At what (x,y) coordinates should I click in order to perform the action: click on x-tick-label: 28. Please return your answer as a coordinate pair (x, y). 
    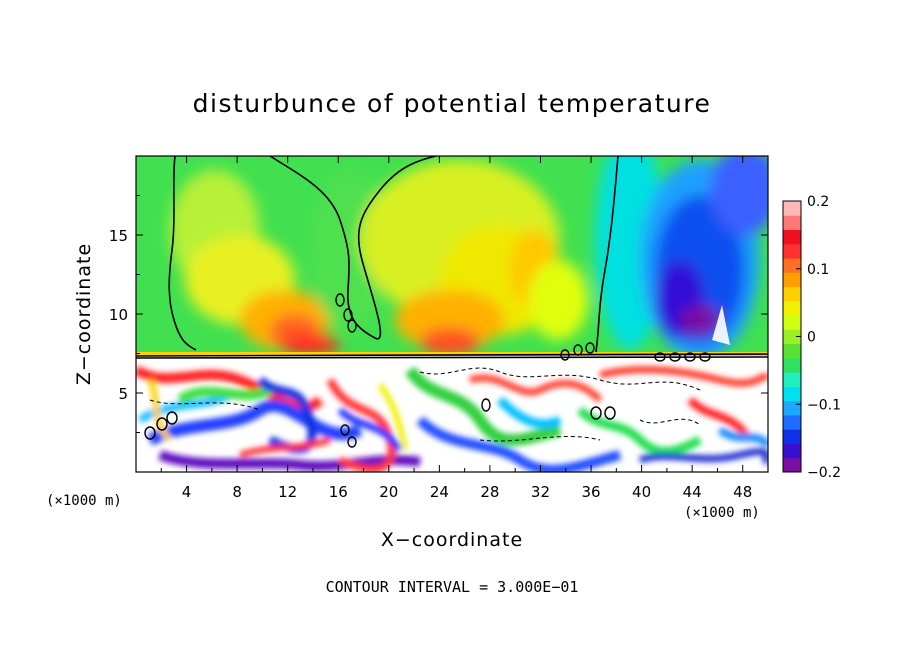
    Looking at the image, I should click on (489, 492).